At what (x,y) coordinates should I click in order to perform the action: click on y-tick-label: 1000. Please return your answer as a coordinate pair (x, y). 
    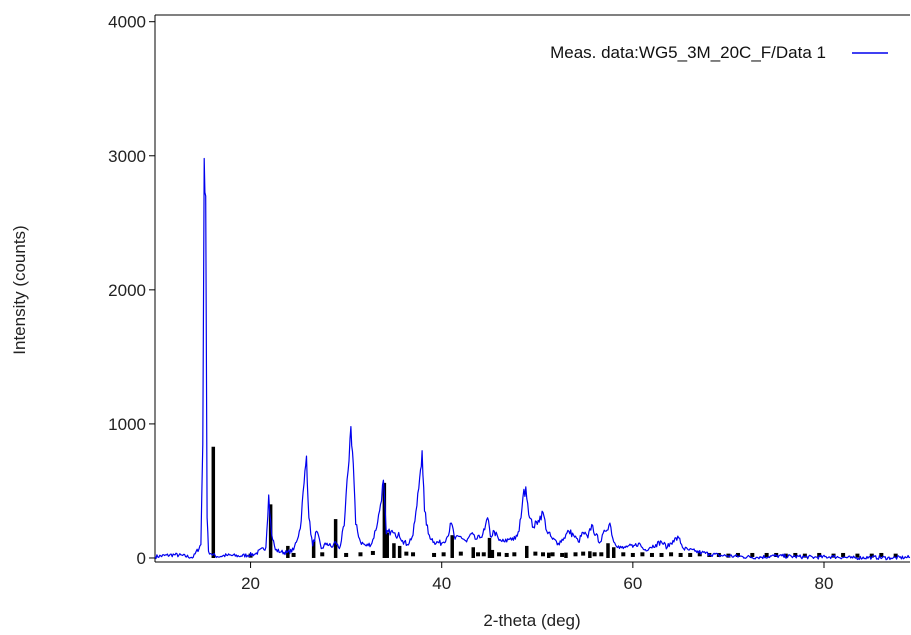
    Looking at the image, I should click on (127, 424).